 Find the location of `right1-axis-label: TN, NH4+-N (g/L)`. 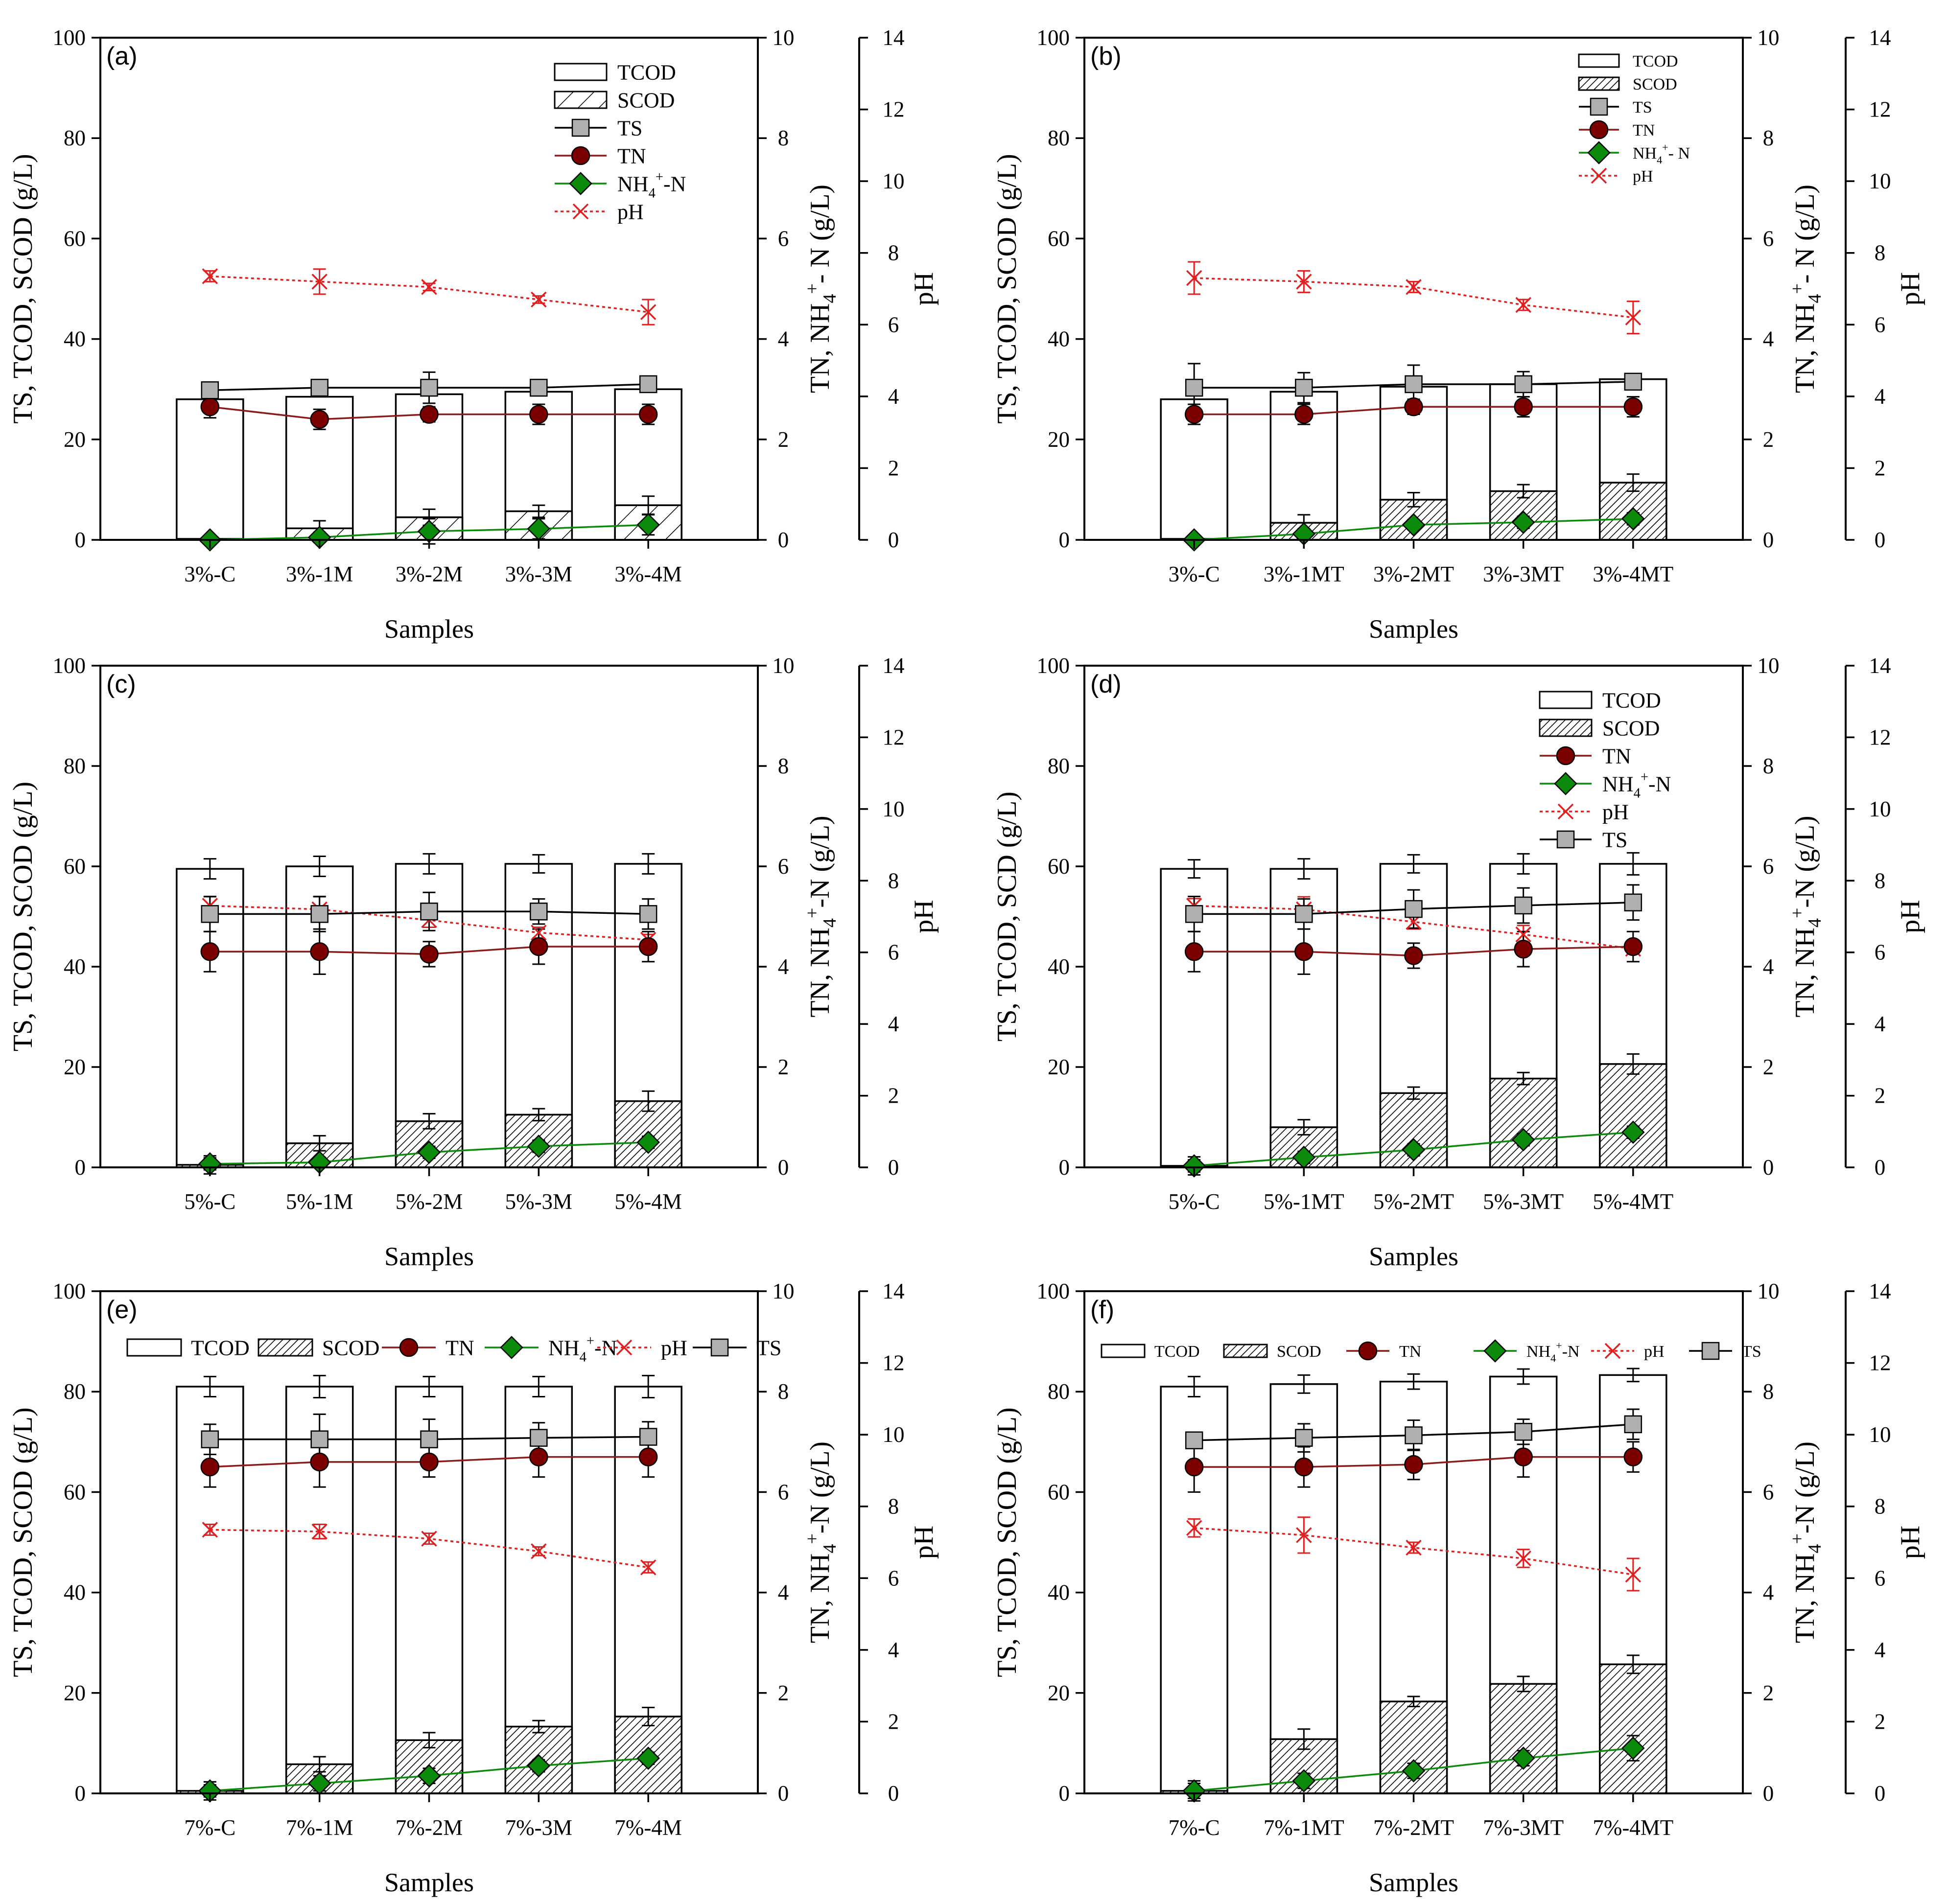

right1-axis-label: TN, NH4+-N (g/L) is located at coordinates (1806, 916).